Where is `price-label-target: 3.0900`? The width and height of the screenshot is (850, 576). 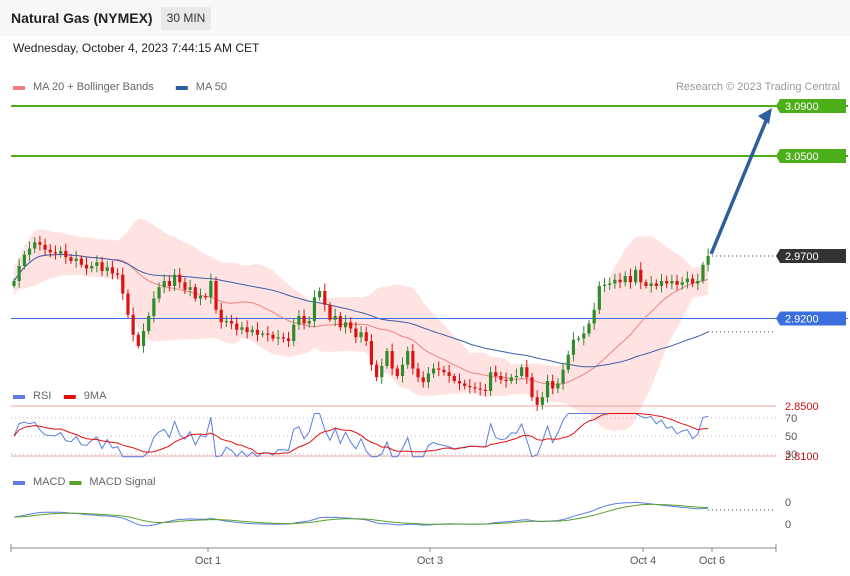 price-label-target: 3.0900 is located at coordinates (811, 106).